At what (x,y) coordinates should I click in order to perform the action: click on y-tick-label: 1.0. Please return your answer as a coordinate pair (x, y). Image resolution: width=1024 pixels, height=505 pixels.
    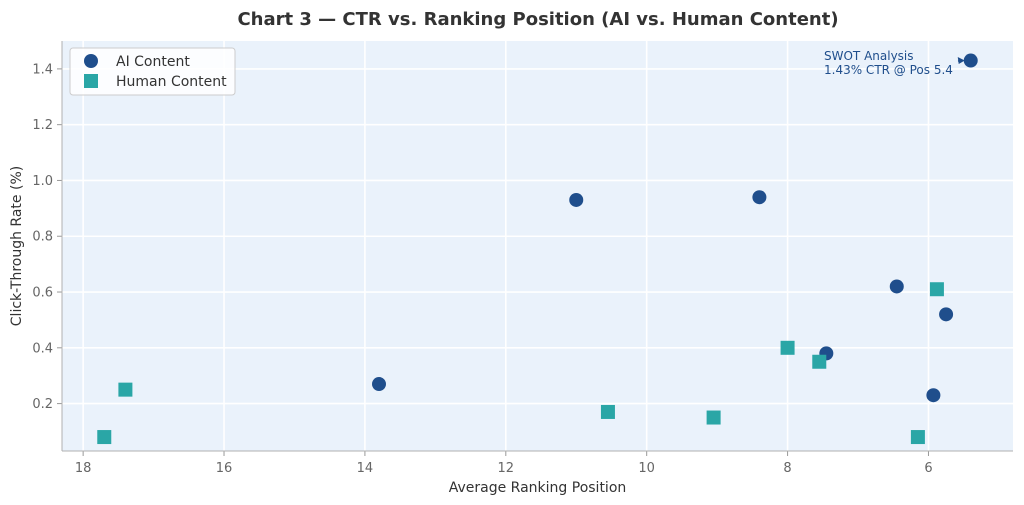
    Looking at the image, I should click on (42, 181).